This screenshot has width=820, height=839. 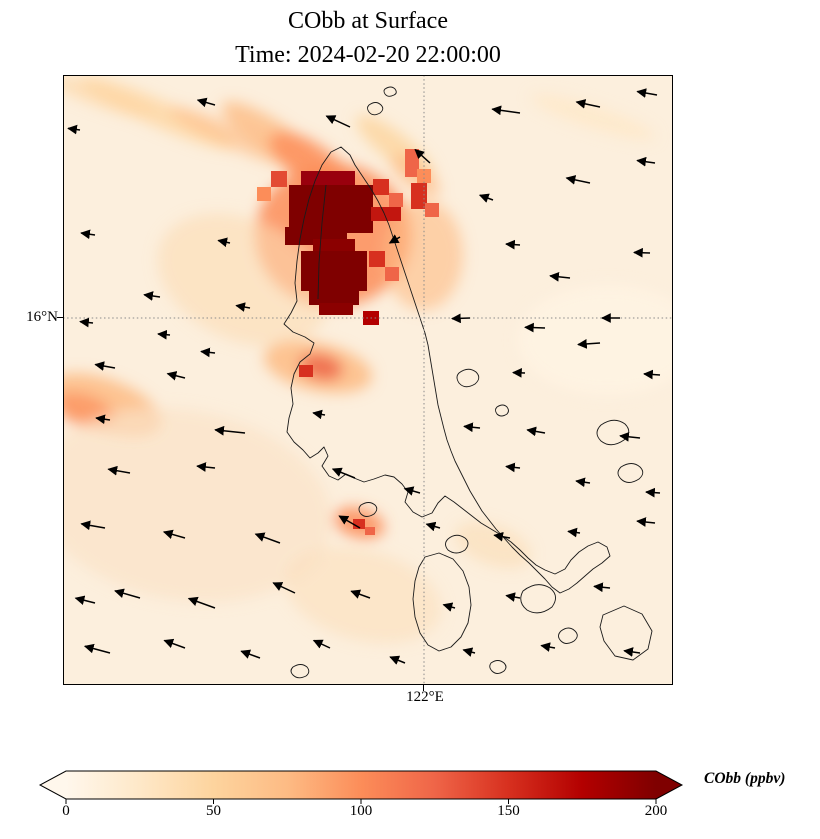 What do you see at coordinates (361, 801) in the screenshot?
I see `colorbar-ticks` at bounding box center [361, 801].